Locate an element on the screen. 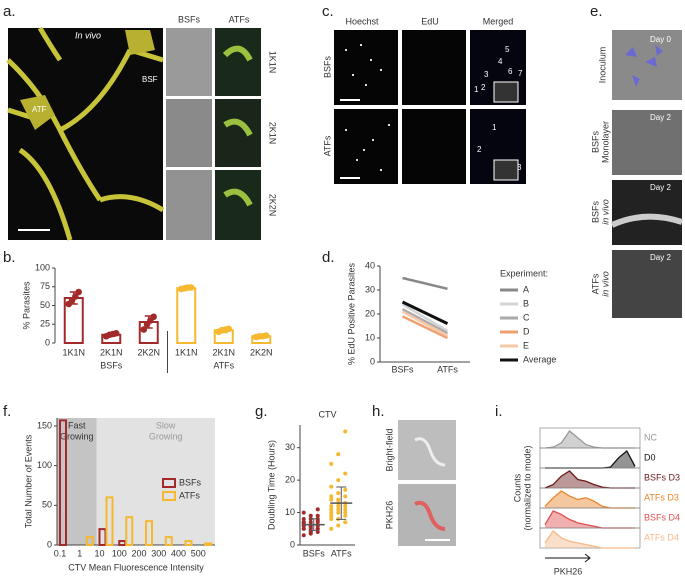 The image size is (685, 579). row-label: Monolayer is located at coordinates (605, 142).